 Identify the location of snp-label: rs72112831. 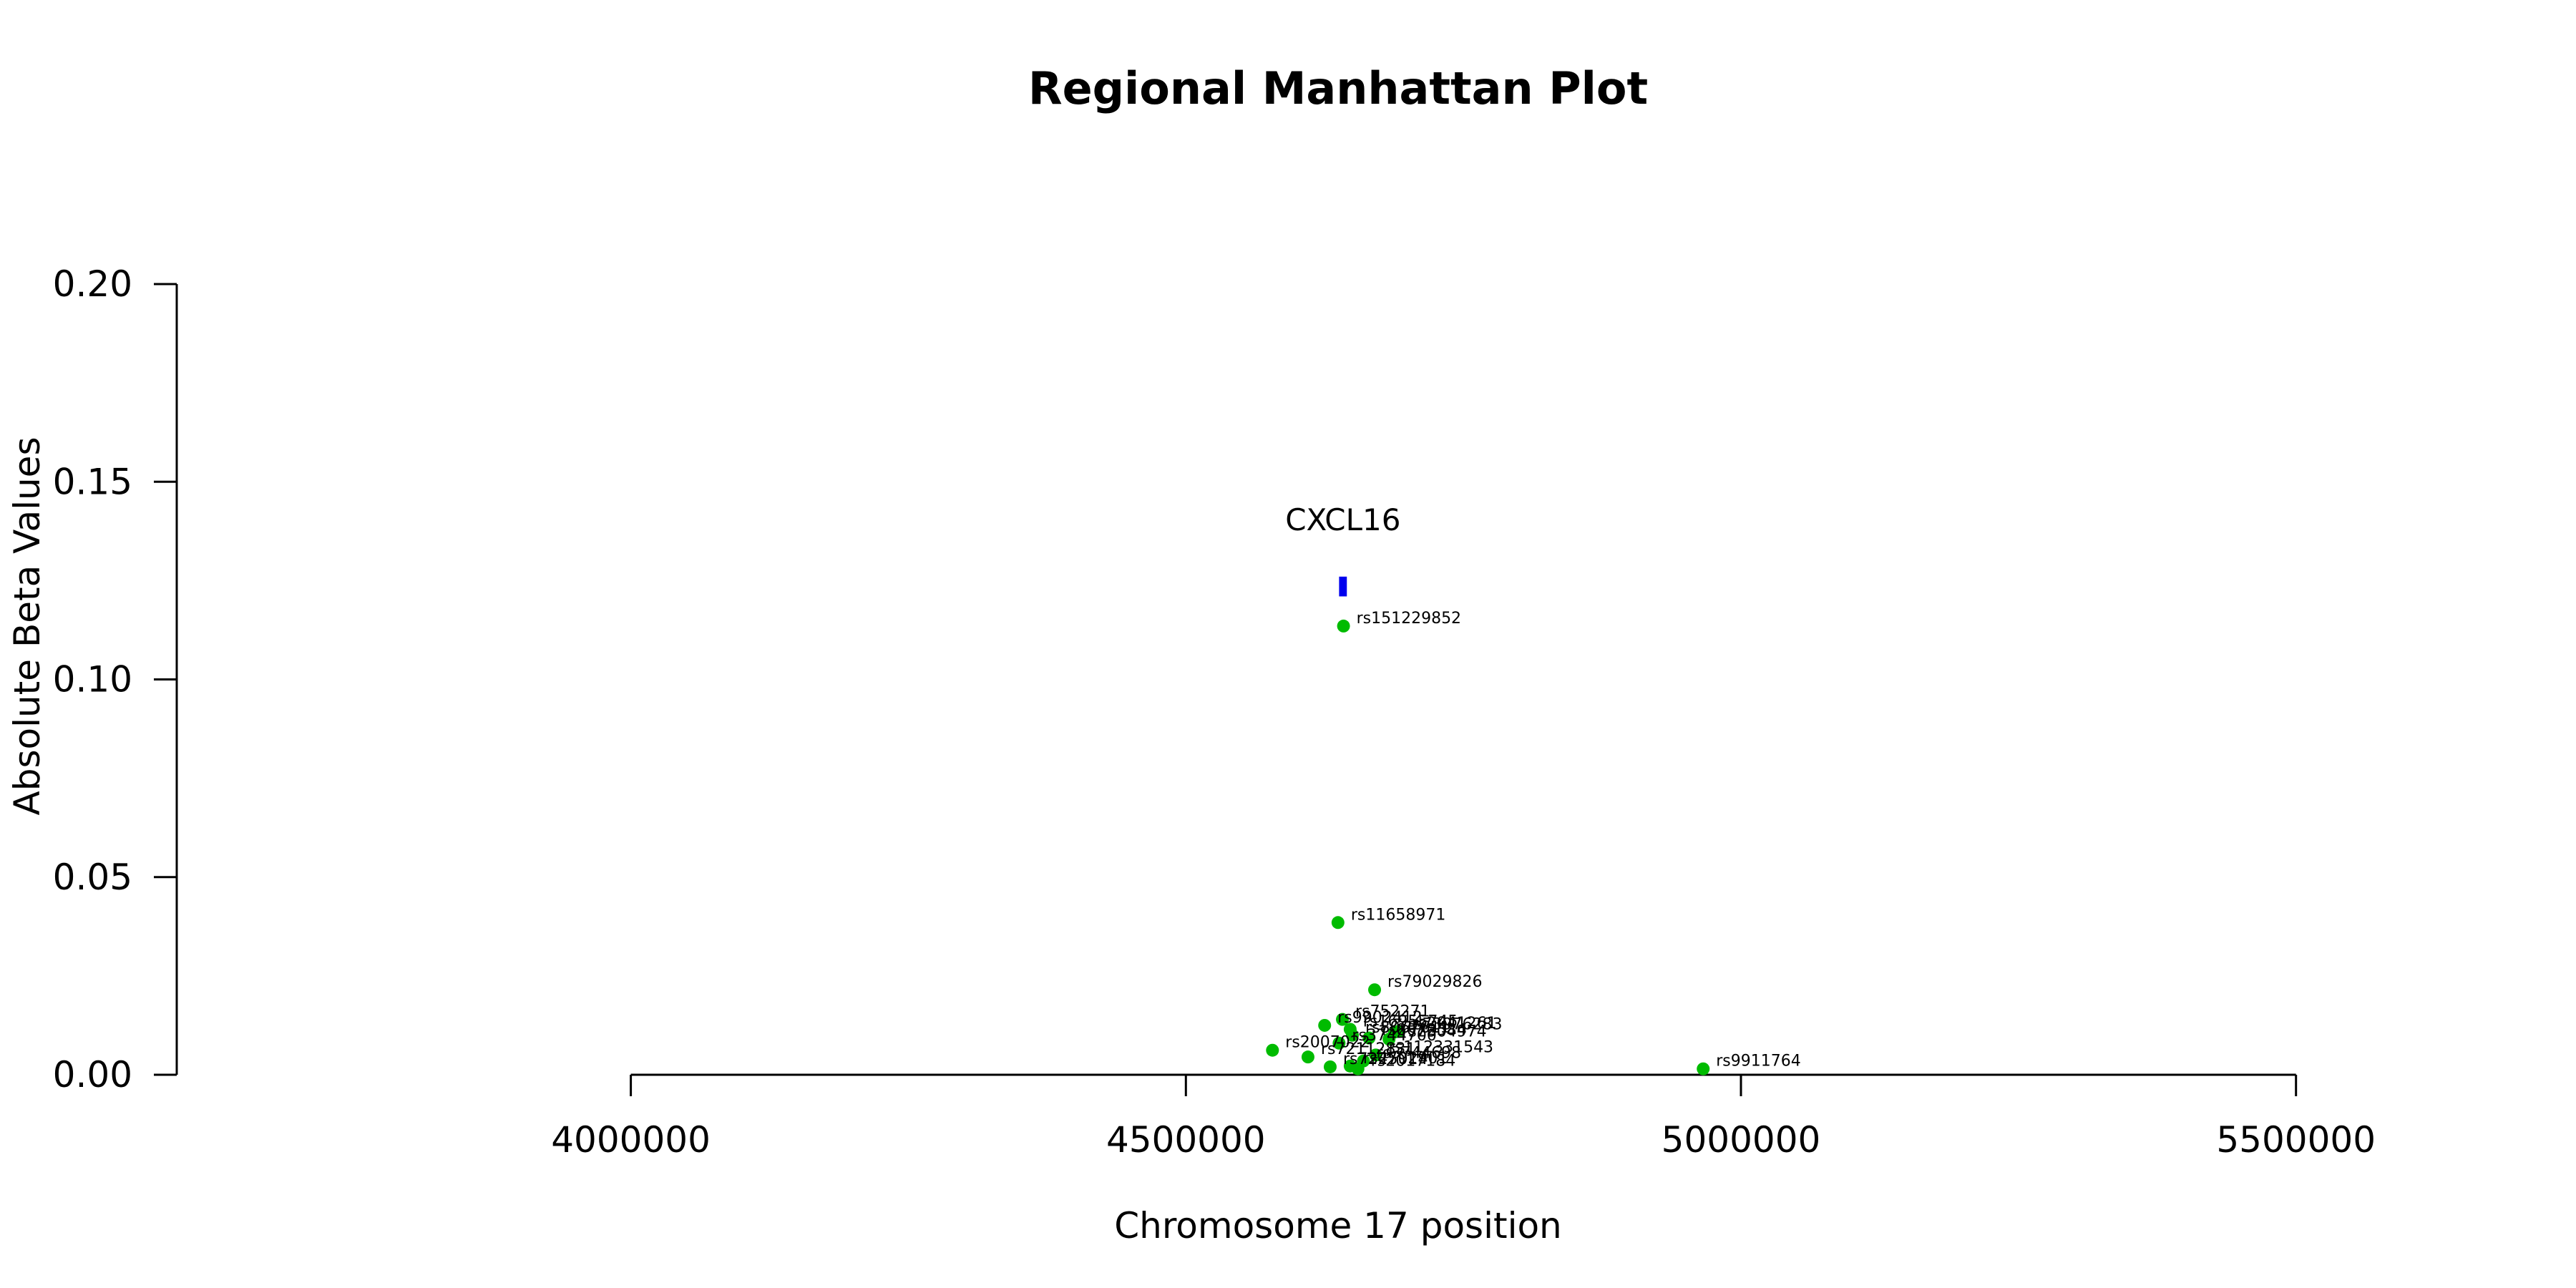
(1368, 1049).